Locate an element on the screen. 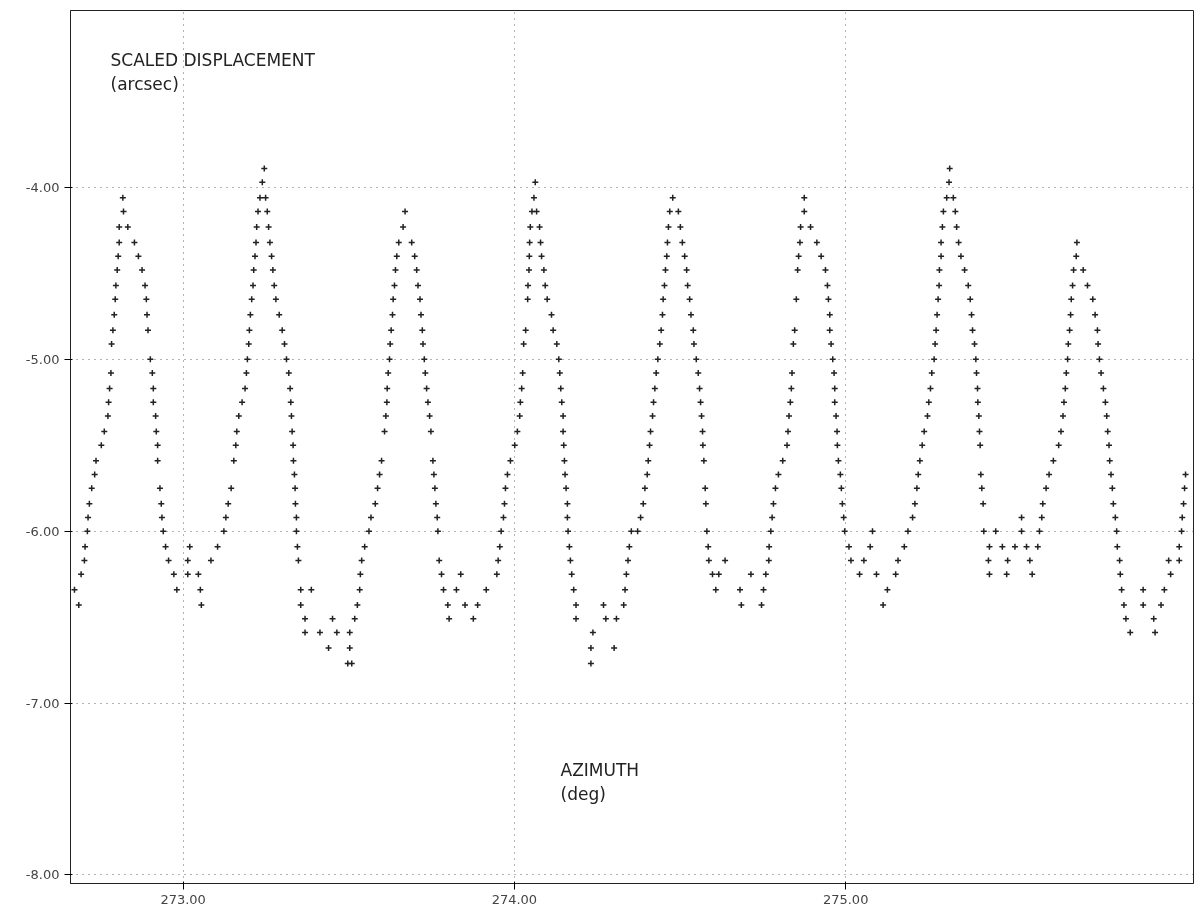 Image resolution: width=1203 pixels, height=923 pixels. x-axis-title: AZIMUTH (deg) is located at coordinates (600, 781).